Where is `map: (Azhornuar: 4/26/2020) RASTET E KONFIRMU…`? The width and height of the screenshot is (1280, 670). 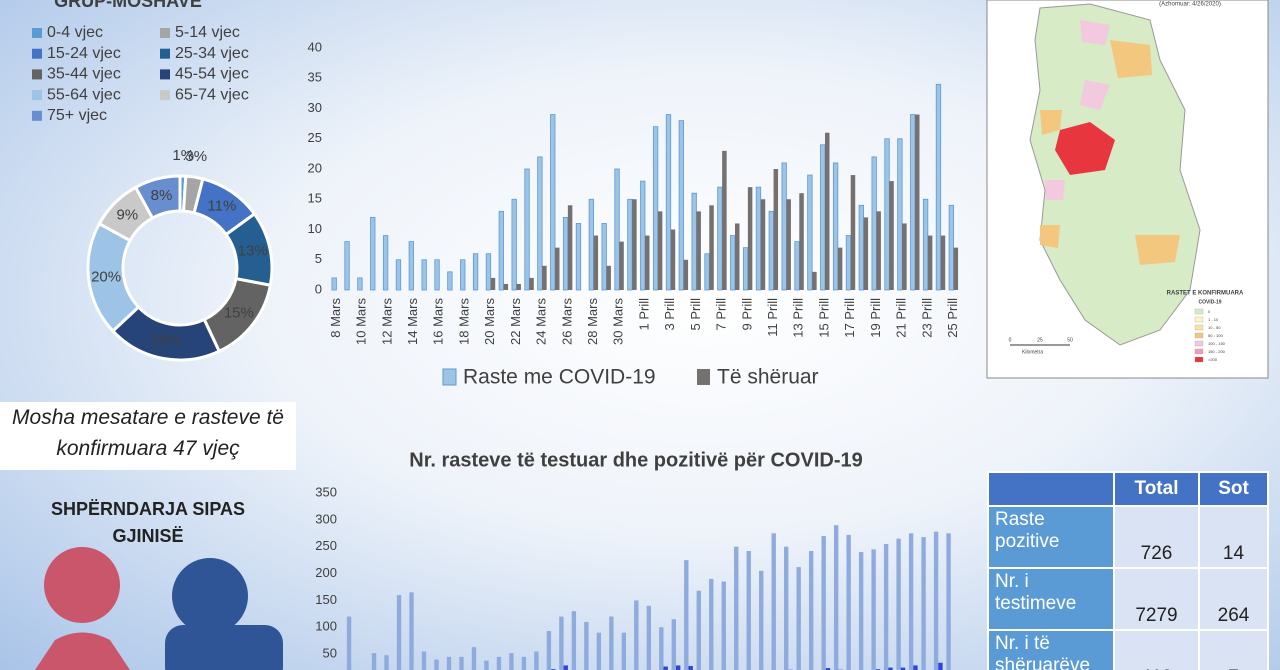
map: (Azhornuar: 4/26/2020) RASTET E KONFIRMU… is located at coordinates (1127, 189).